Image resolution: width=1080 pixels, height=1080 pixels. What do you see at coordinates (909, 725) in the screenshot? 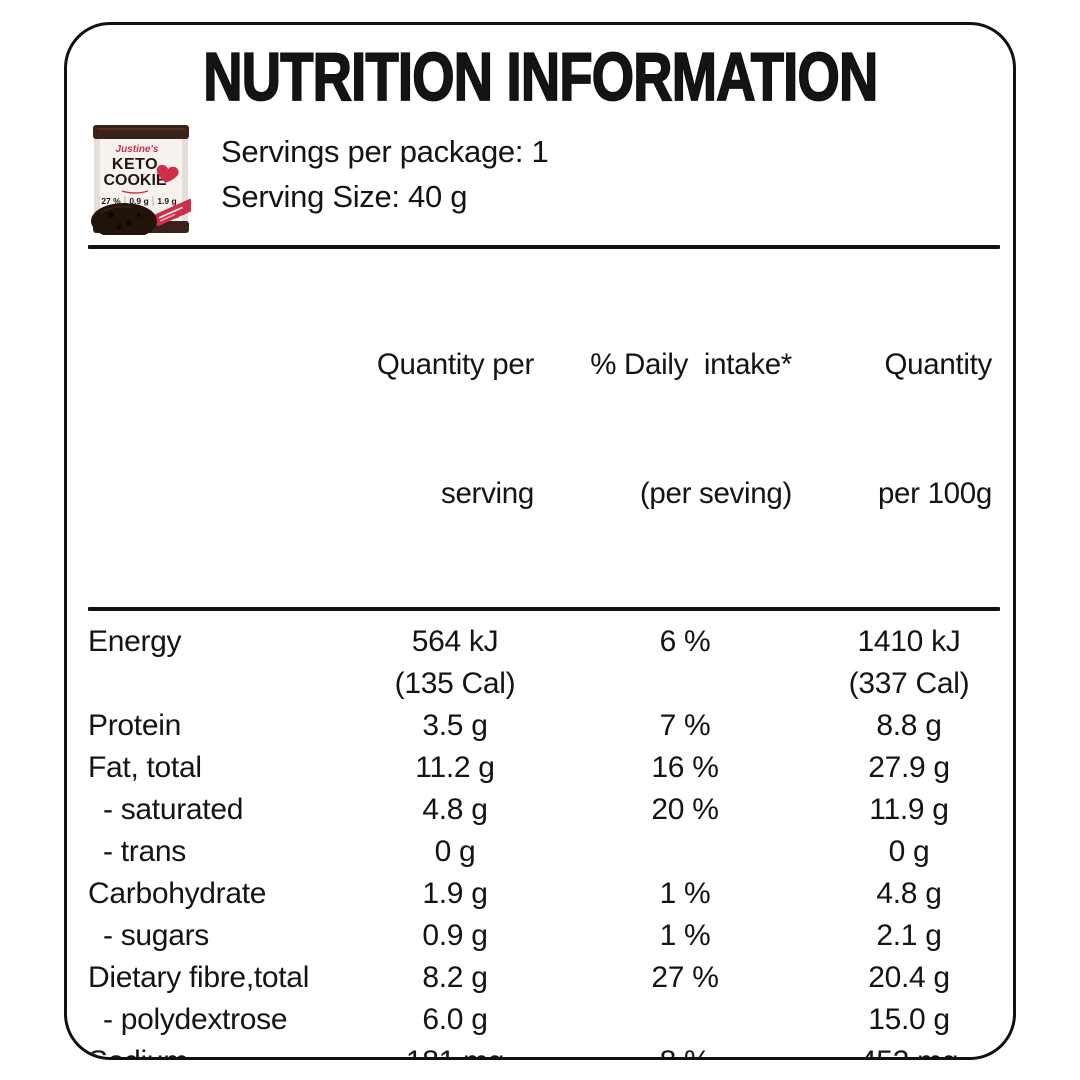
I see `qty-per-100g: 8.8 g` at bounding box center [909, 725].